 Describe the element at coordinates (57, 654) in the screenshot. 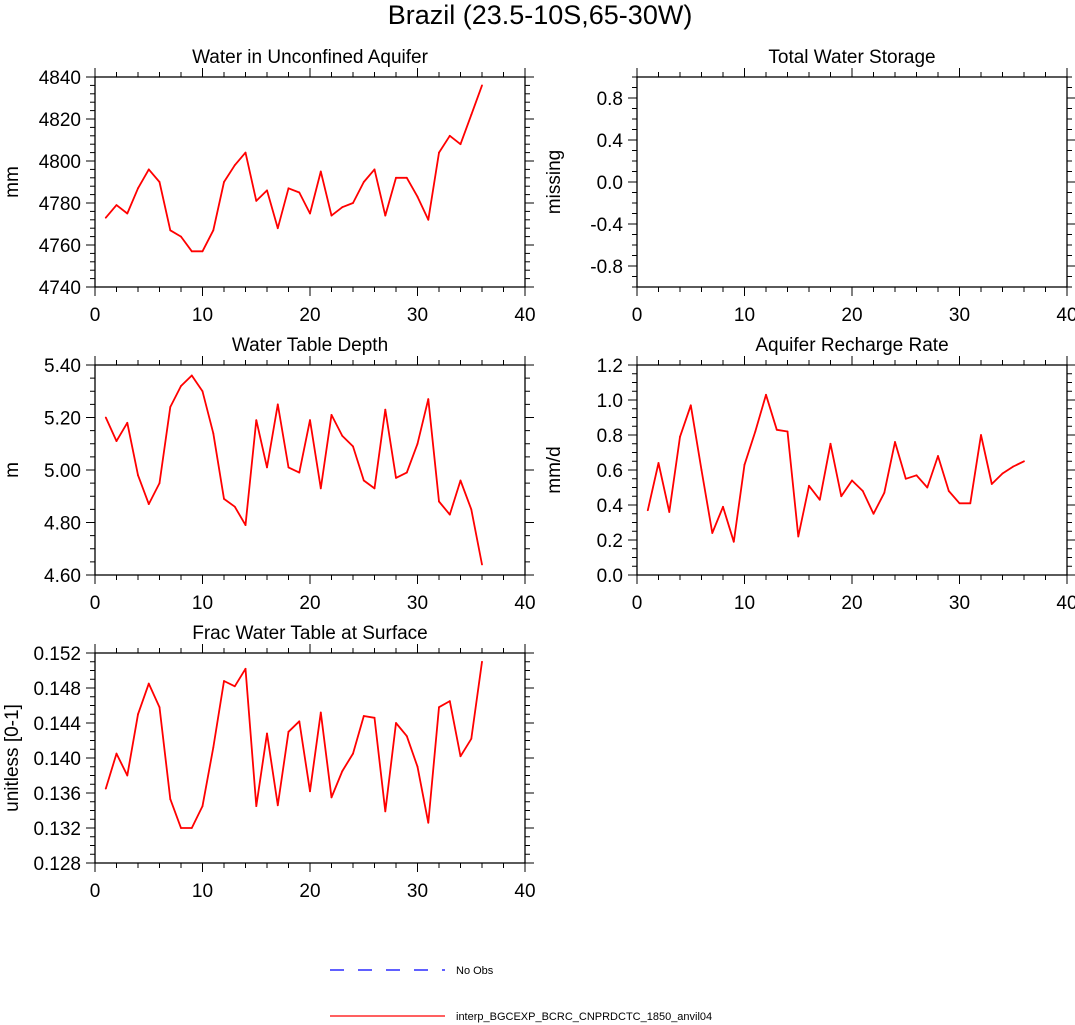

I see `y-tick-label: 0.152` at that location.